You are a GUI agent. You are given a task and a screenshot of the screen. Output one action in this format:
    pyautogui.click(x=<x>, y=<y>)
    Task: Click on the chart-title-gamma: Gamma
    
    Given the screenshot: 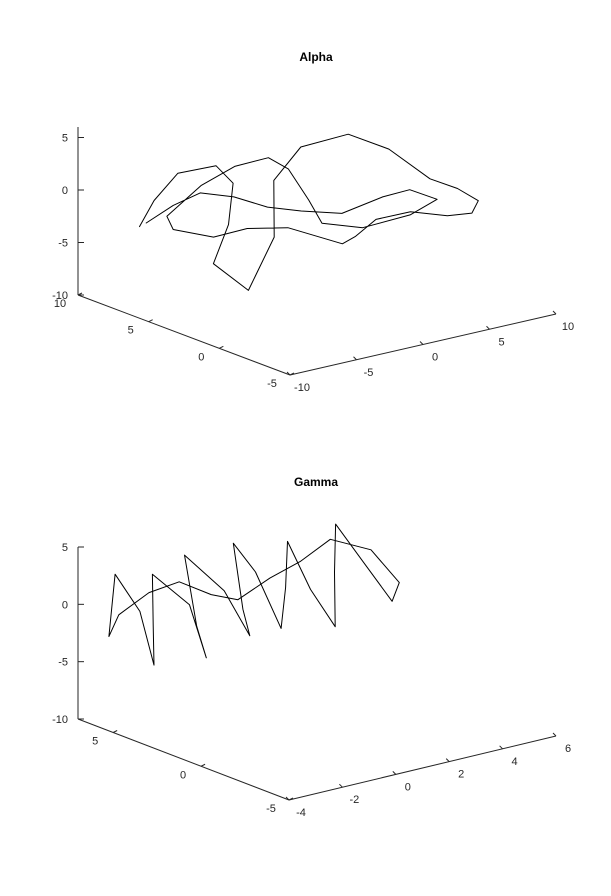 What is the action you would take?
    pyautogui.click(x=316, y=482)
    